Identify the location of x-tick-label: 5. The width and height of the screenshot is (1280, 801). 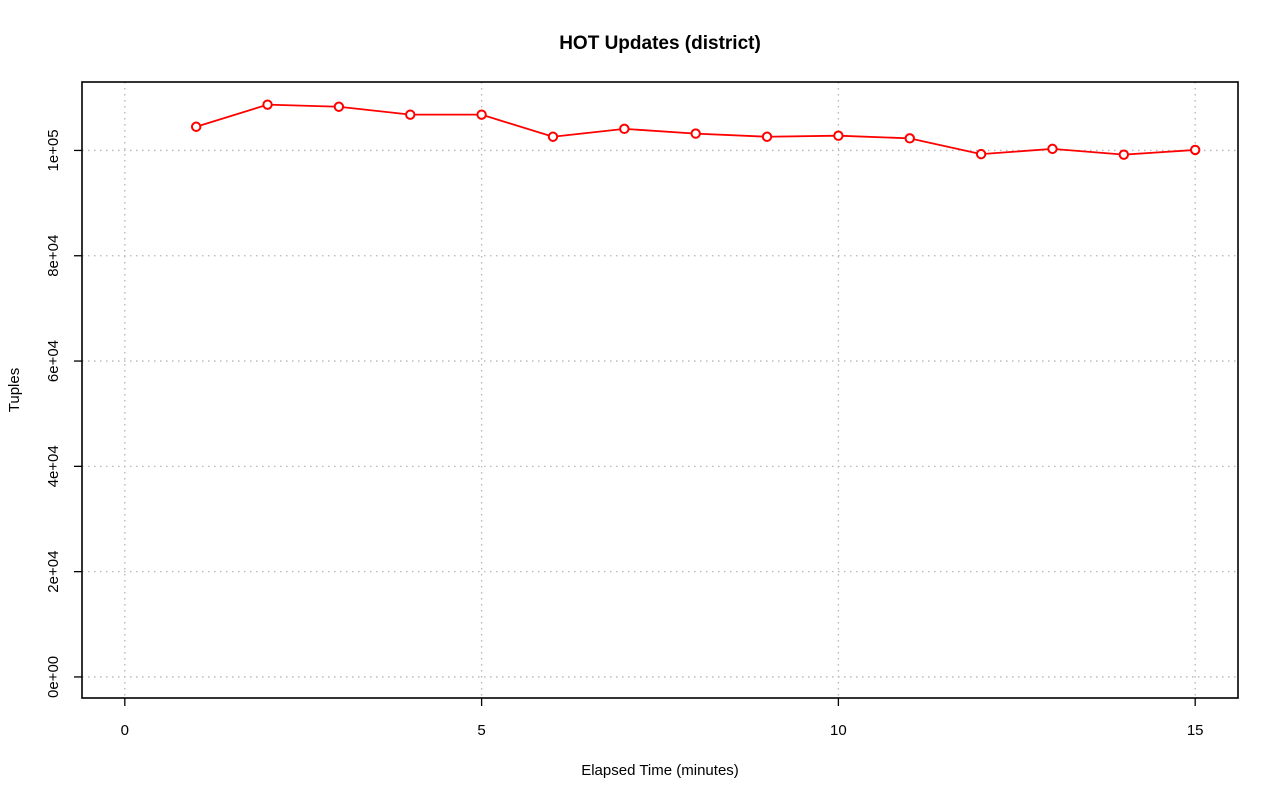
(481, 730).